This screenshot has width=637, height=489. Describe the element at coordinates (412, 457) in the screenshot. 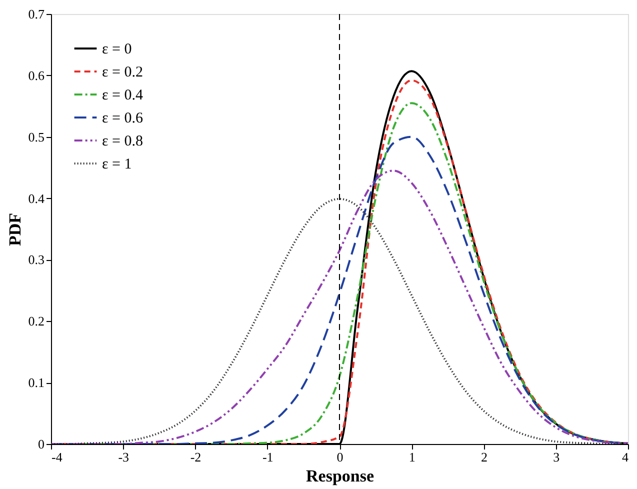

I see `x-tick-label: 1` at that location.